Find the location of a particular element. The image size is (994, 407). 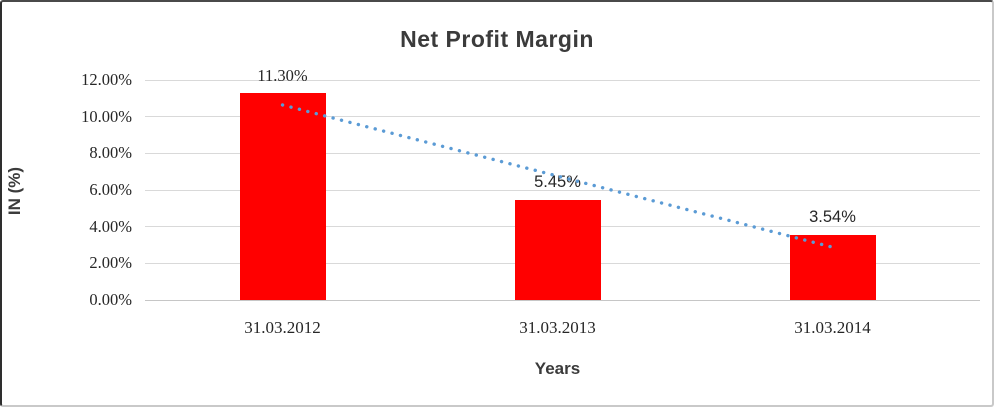

y-tick-label: 8.00% is located at coordinates (110, 153).